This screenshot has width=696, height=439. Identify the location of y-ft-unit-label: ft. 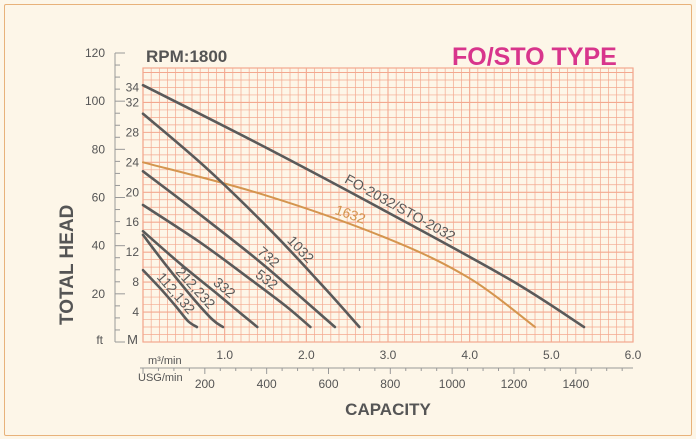
(99, 340).